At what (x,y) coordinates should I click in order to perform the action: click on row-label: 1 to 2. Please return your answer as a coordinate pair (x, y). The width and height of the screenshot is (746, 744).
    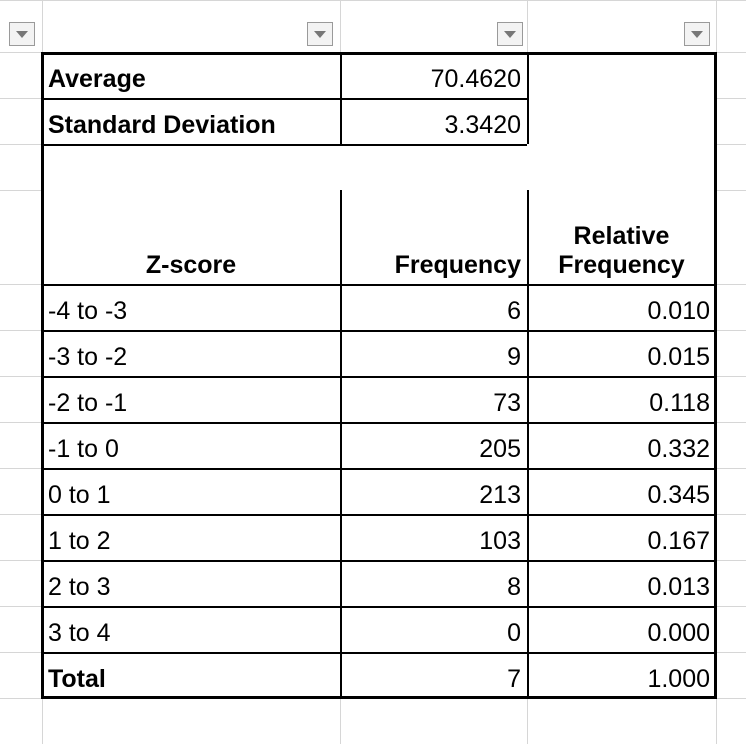
    Looking at the image, I should click on (191, 537).